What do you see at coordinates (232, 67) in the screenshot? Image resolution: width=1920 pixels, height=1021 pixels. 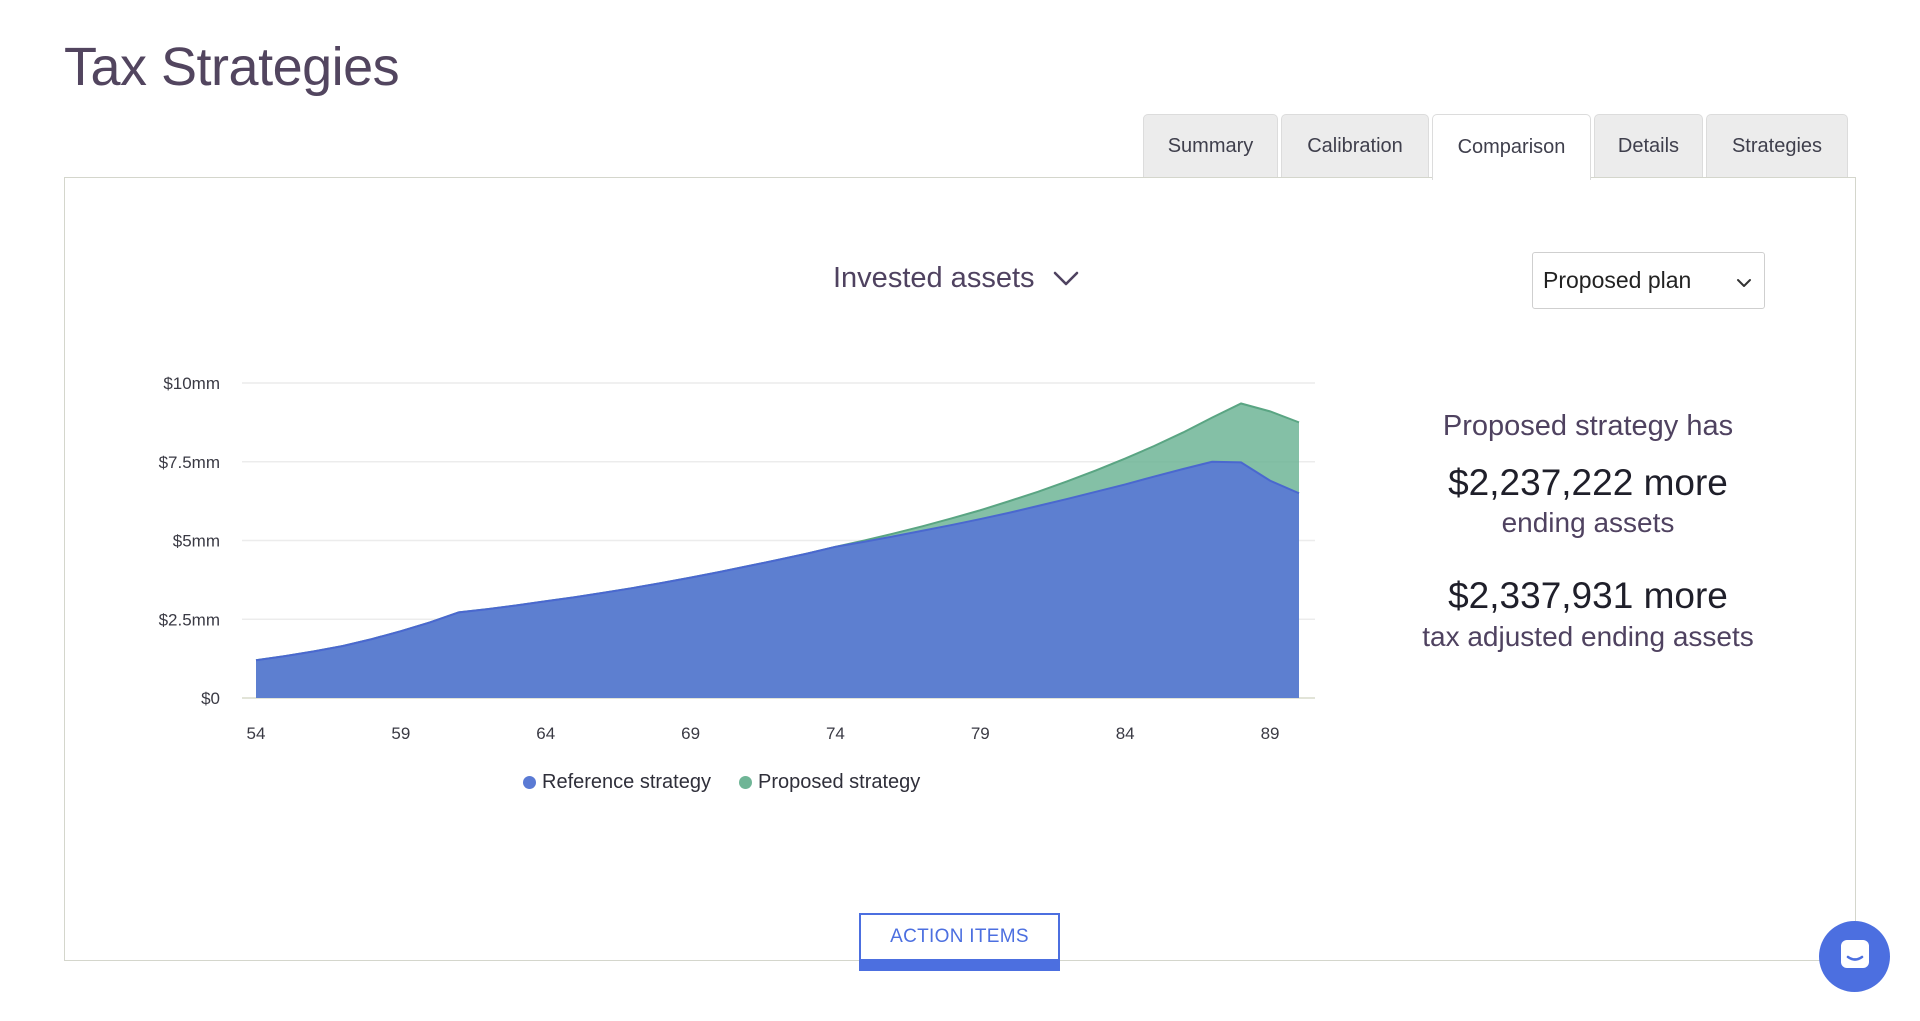 I see `page-title: Tax Strategies` at bounding box center [232, 67].